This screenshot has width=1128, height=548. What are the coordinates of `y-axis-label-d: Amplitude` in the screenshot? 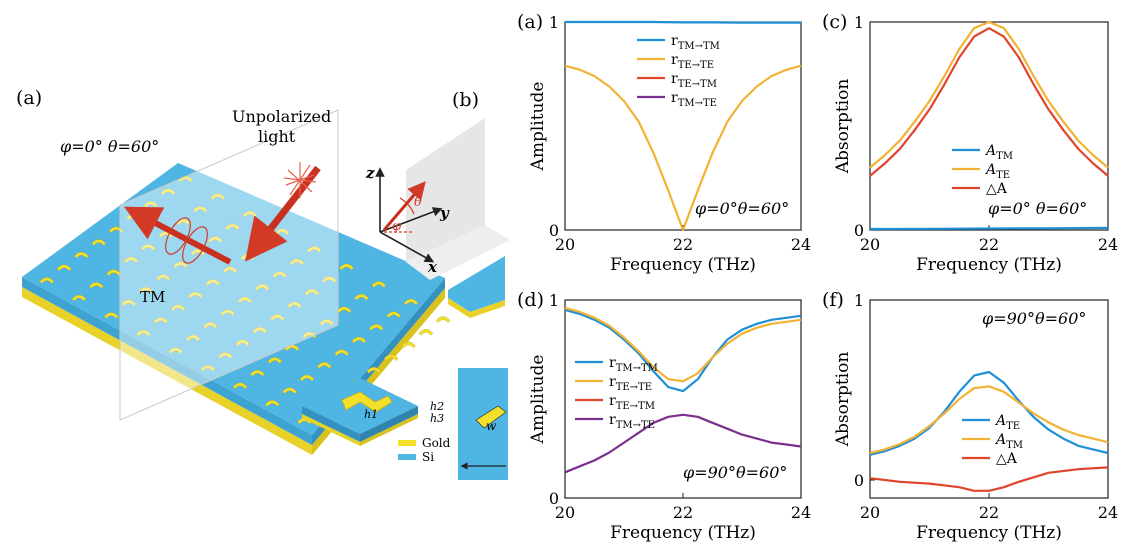 It's located at (538, 400).